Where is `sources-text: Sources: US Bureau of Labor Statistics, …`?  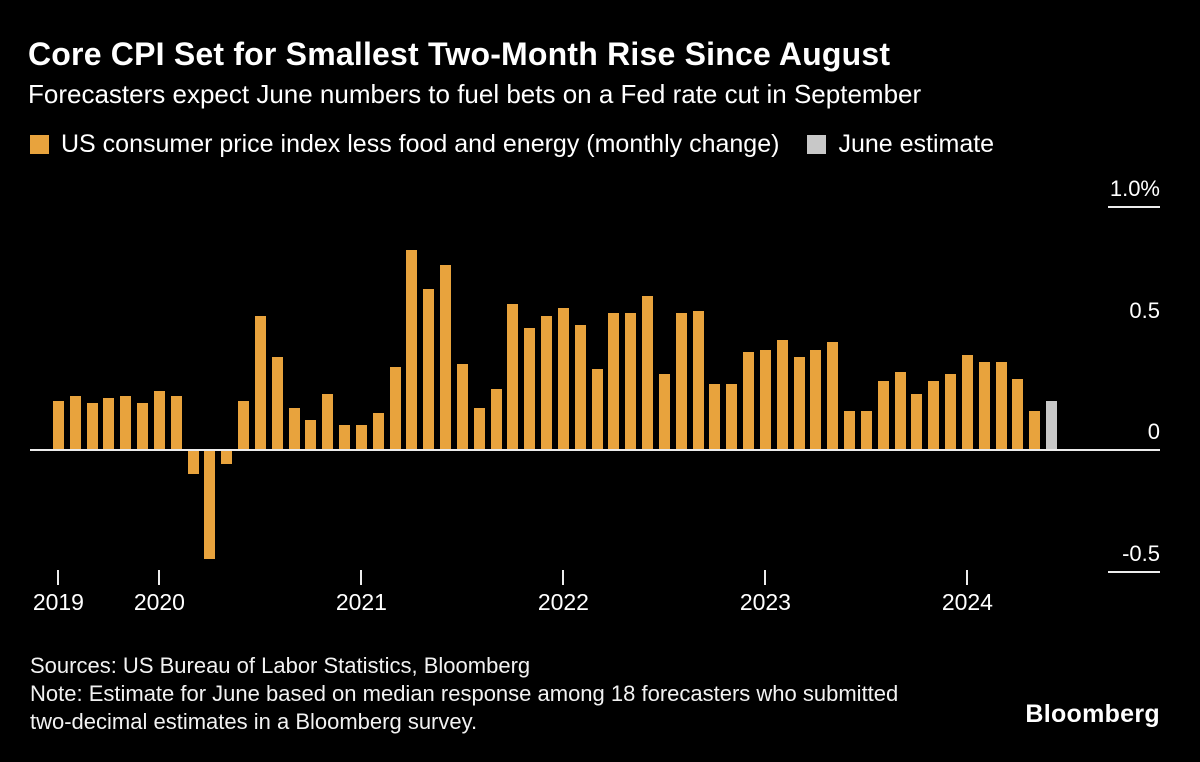 sources-text: Sources: US Bureau of Labor Statistics, … is located at coordinates (280, 665).